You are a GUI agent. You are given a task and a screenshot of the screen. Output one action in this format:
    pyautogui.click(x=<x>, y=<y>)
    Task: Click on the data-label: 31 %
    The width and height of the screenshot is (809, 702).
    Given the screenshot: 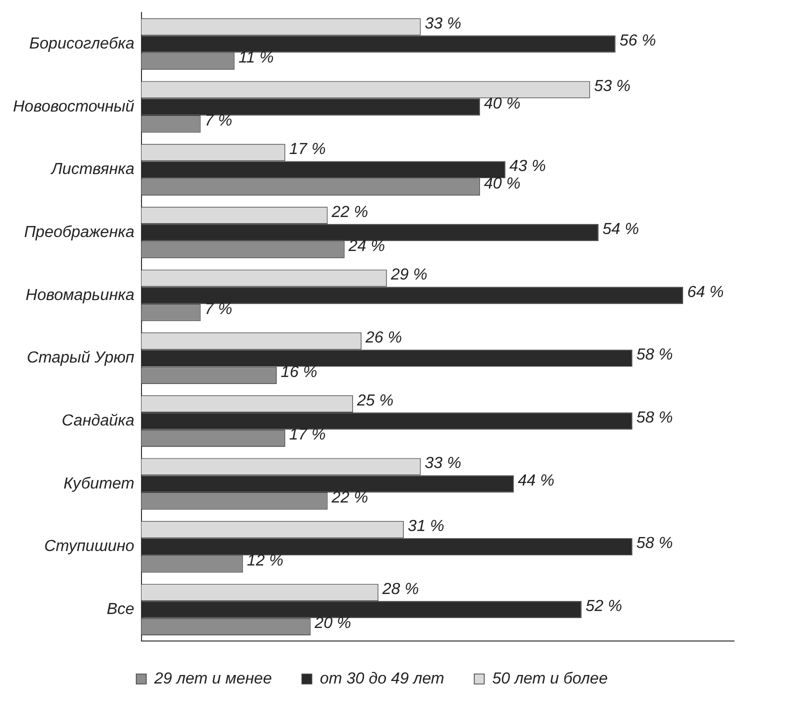 What is the action you would take?
    pyautogui.click(x=426, y=527)
    